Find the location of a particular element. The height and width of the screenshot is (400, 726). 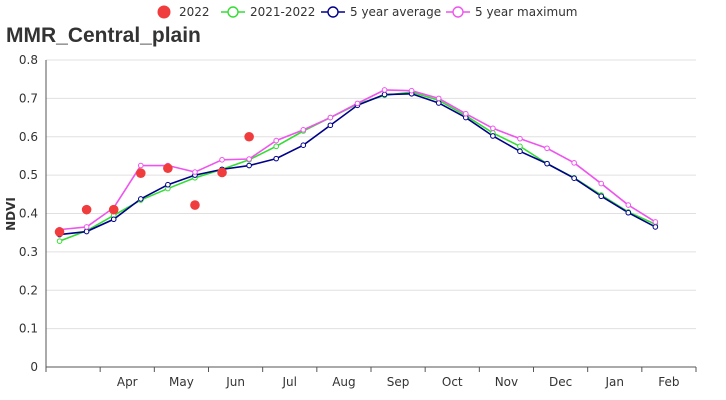

y-tick-label: 0.7 is located at coordinates (28, 98).